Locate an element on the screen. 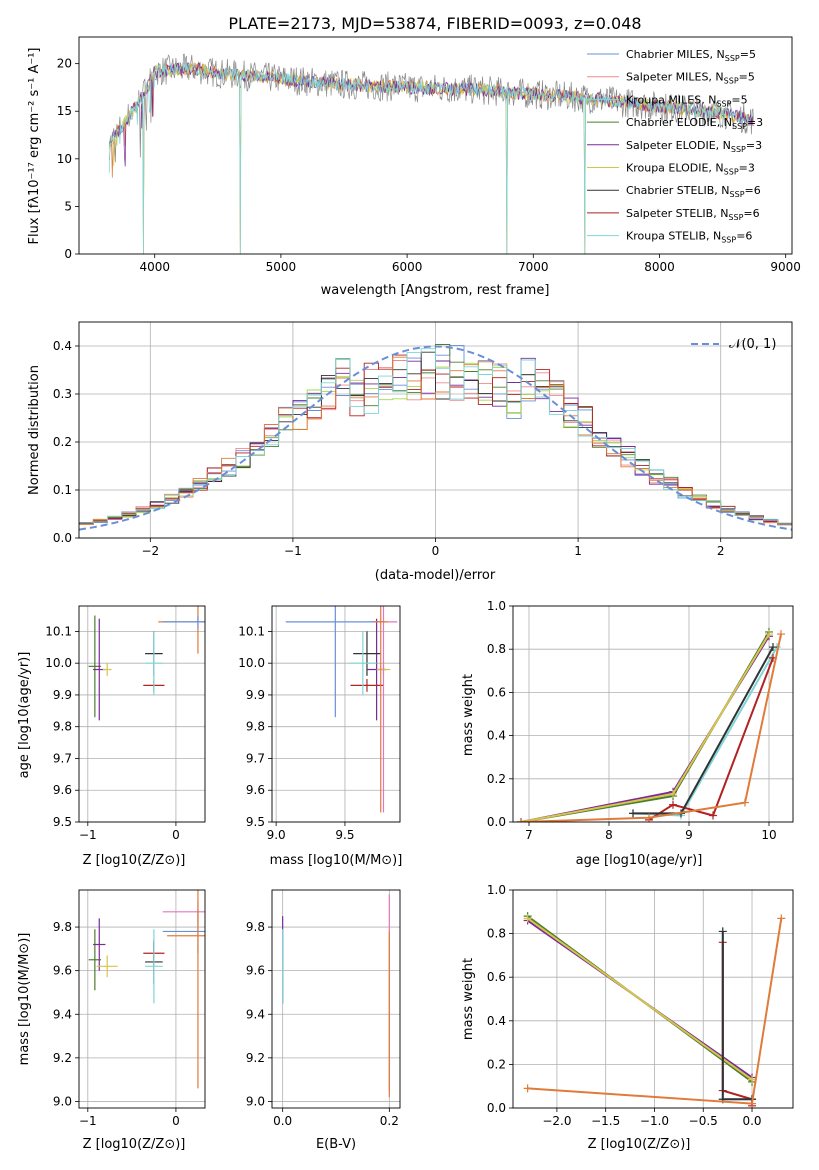  age-vs-Z-ylabel: age [log10(age/yr)] is located at coordinates (24, 715).